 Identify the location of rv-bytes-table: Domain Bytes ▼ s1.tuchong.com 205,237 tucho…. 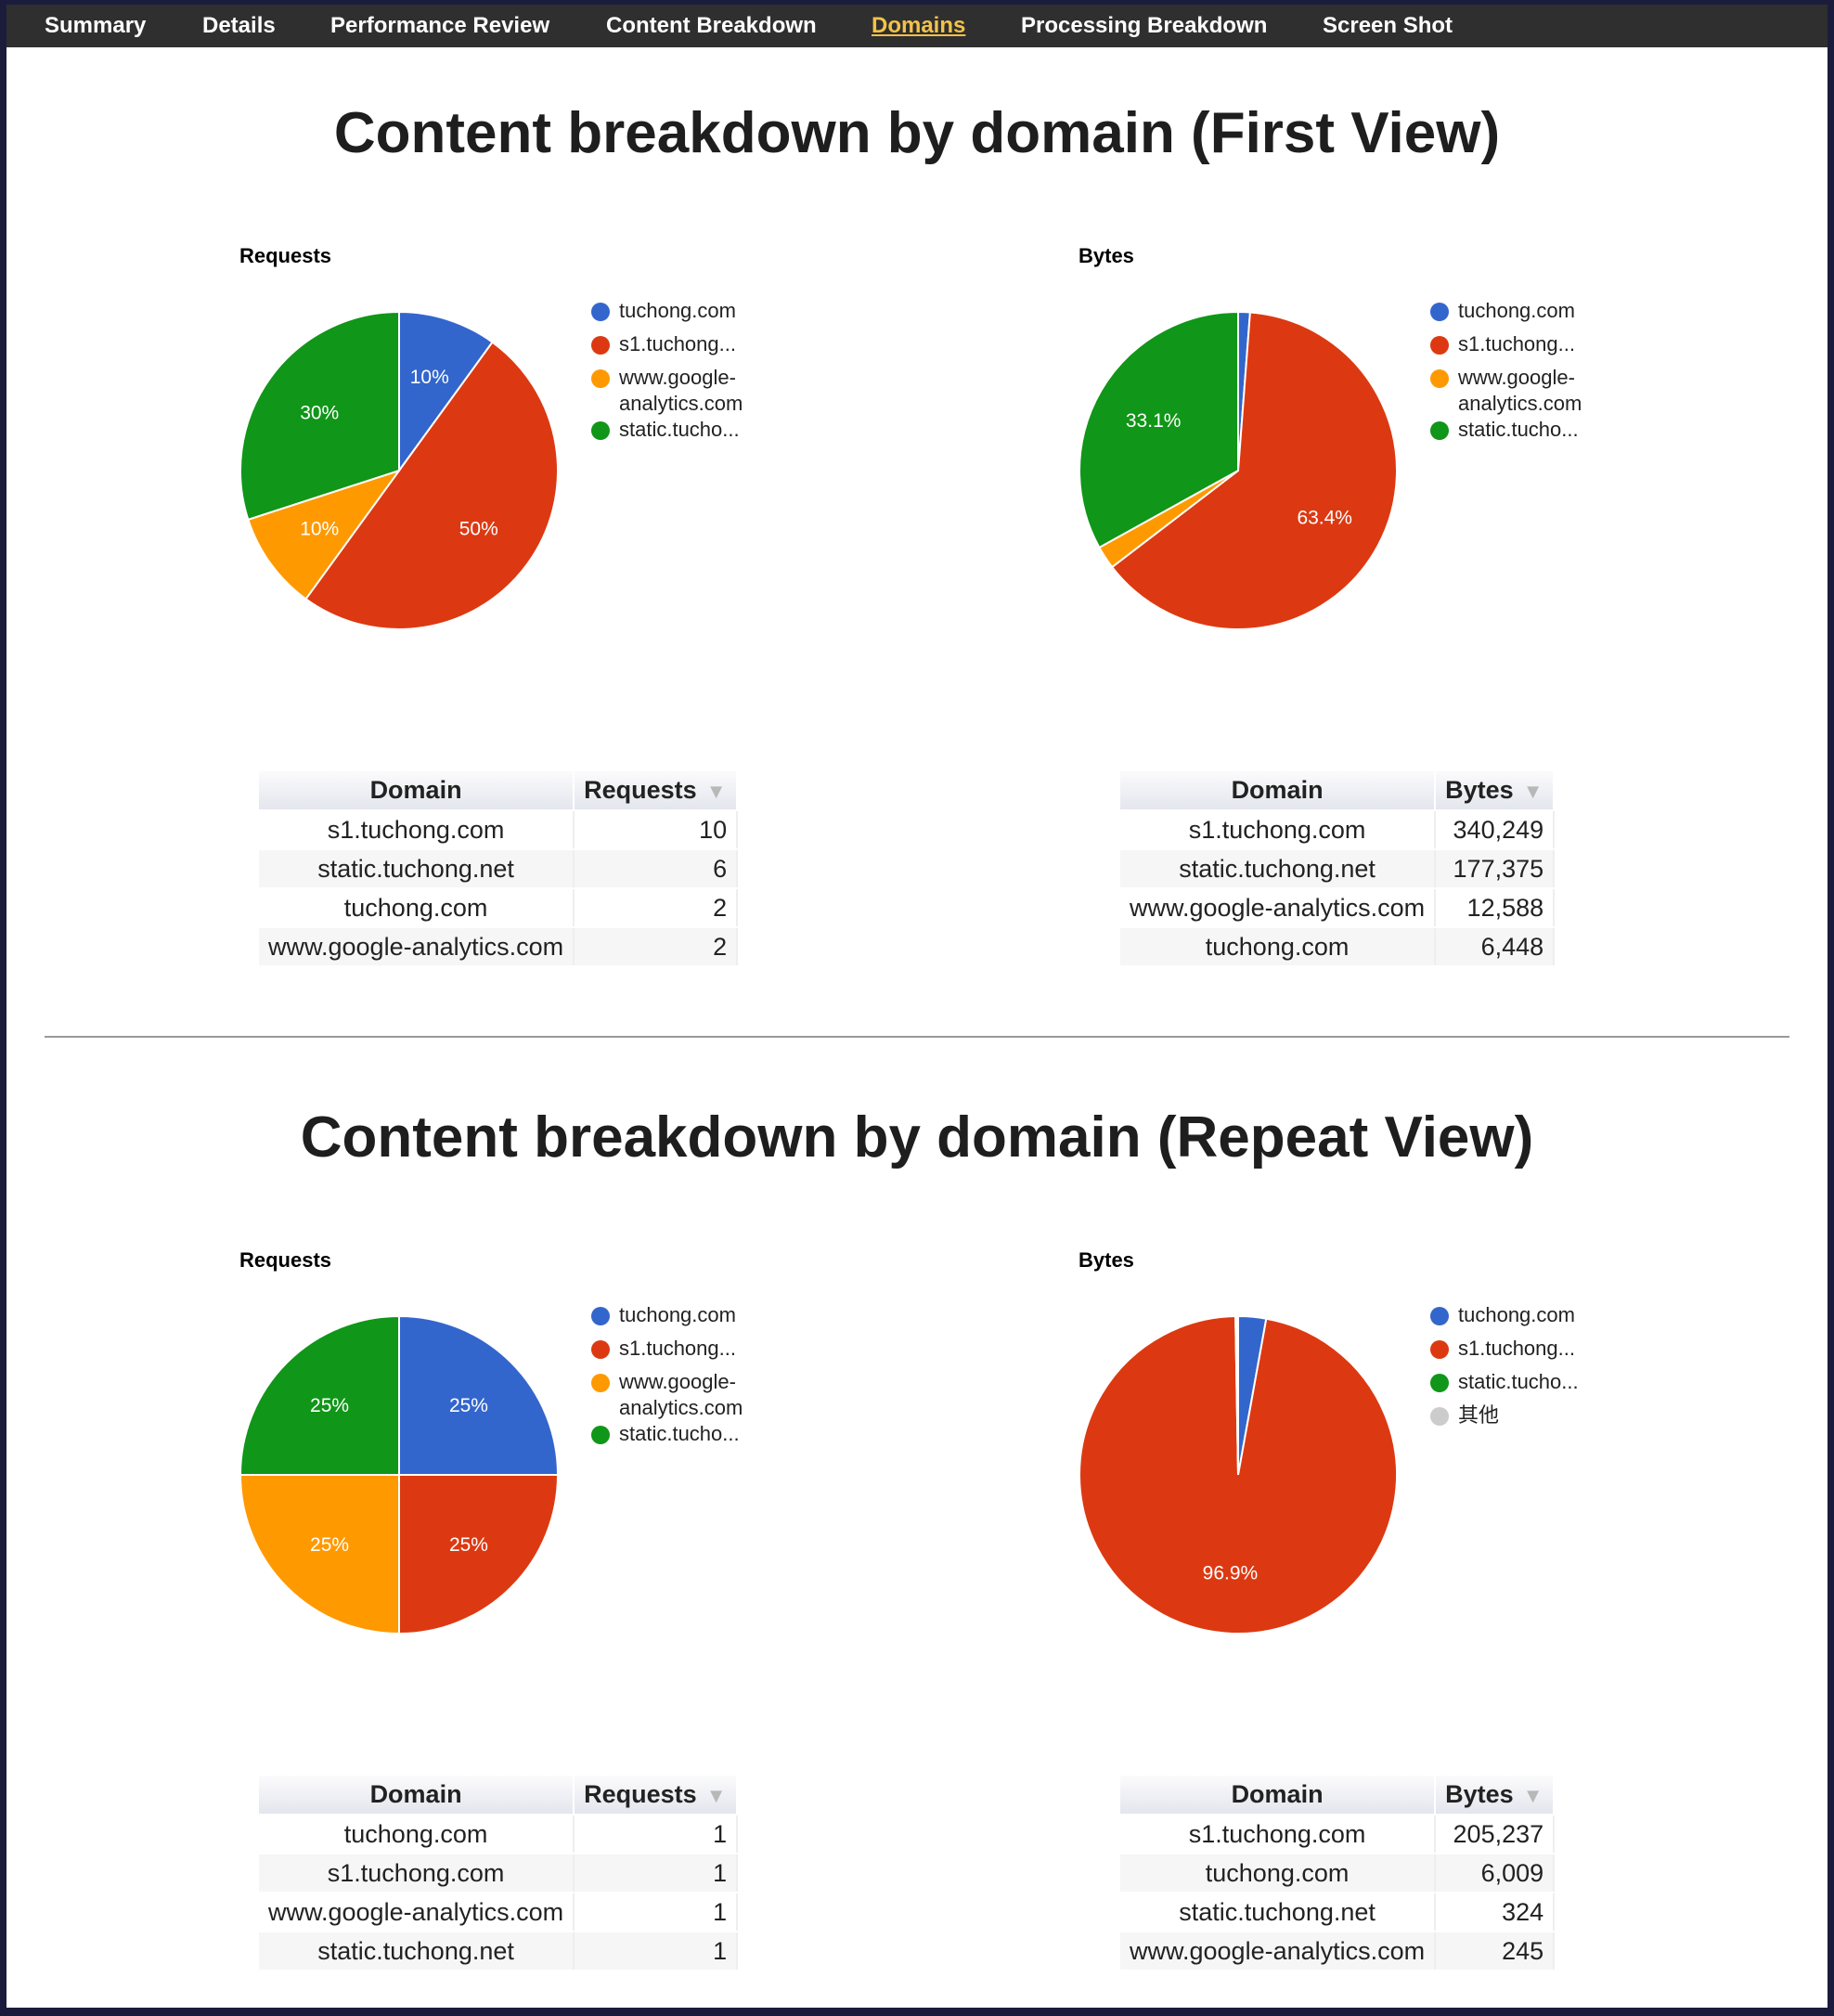
(1338, 1873).